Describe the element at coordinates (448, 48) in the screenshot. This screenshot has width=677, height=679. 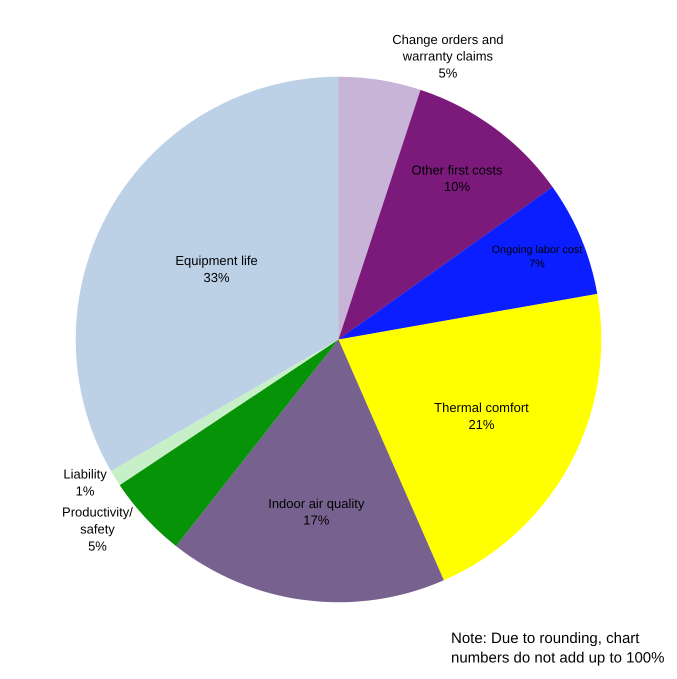
I see `slice-label: Change orders and warranty claims` at that location.